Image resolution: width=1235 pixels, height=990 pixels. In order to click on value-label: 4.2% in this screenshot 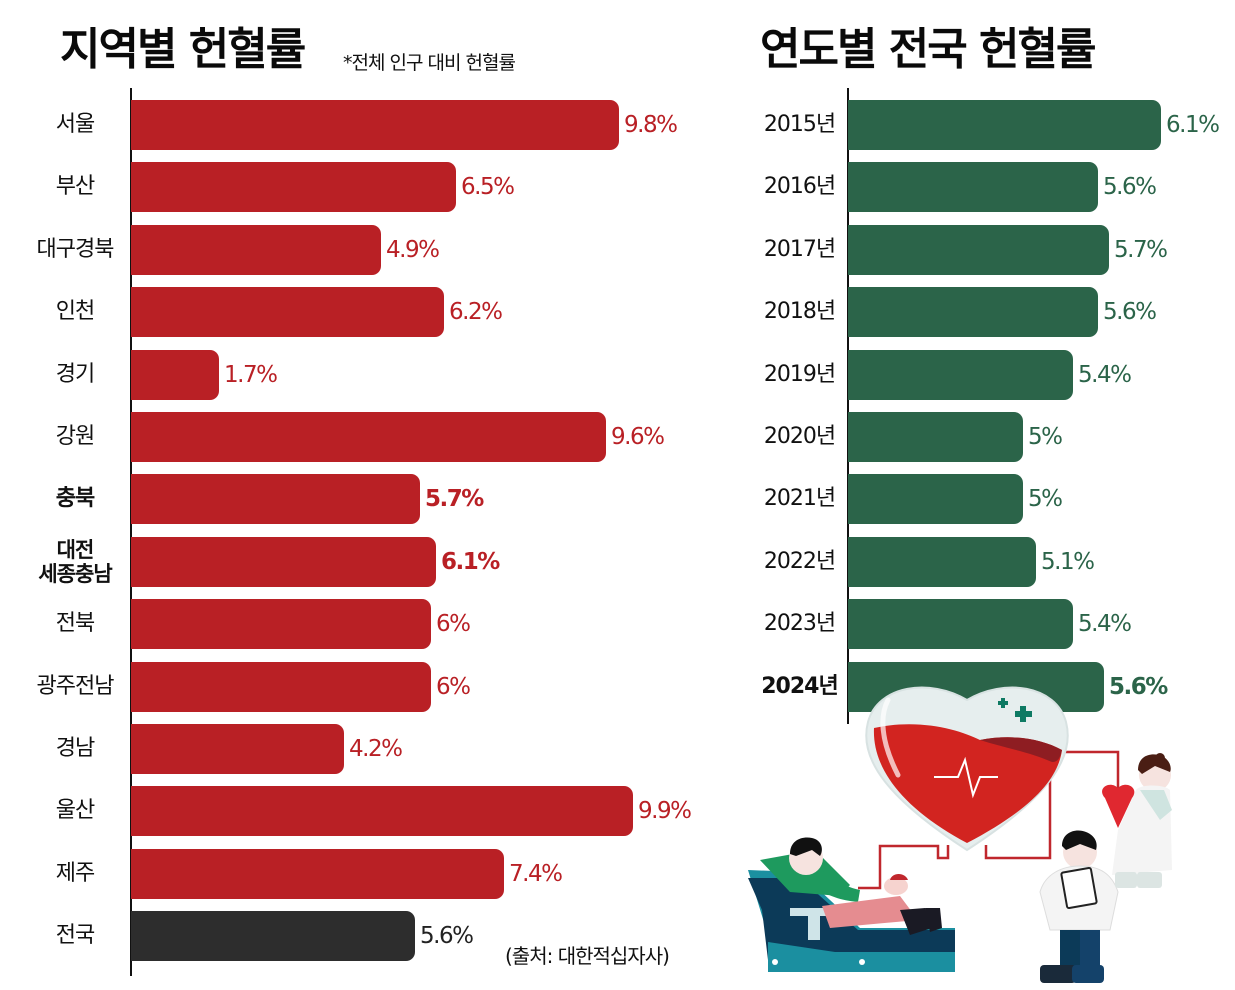, I will do `click(376, 749)`.